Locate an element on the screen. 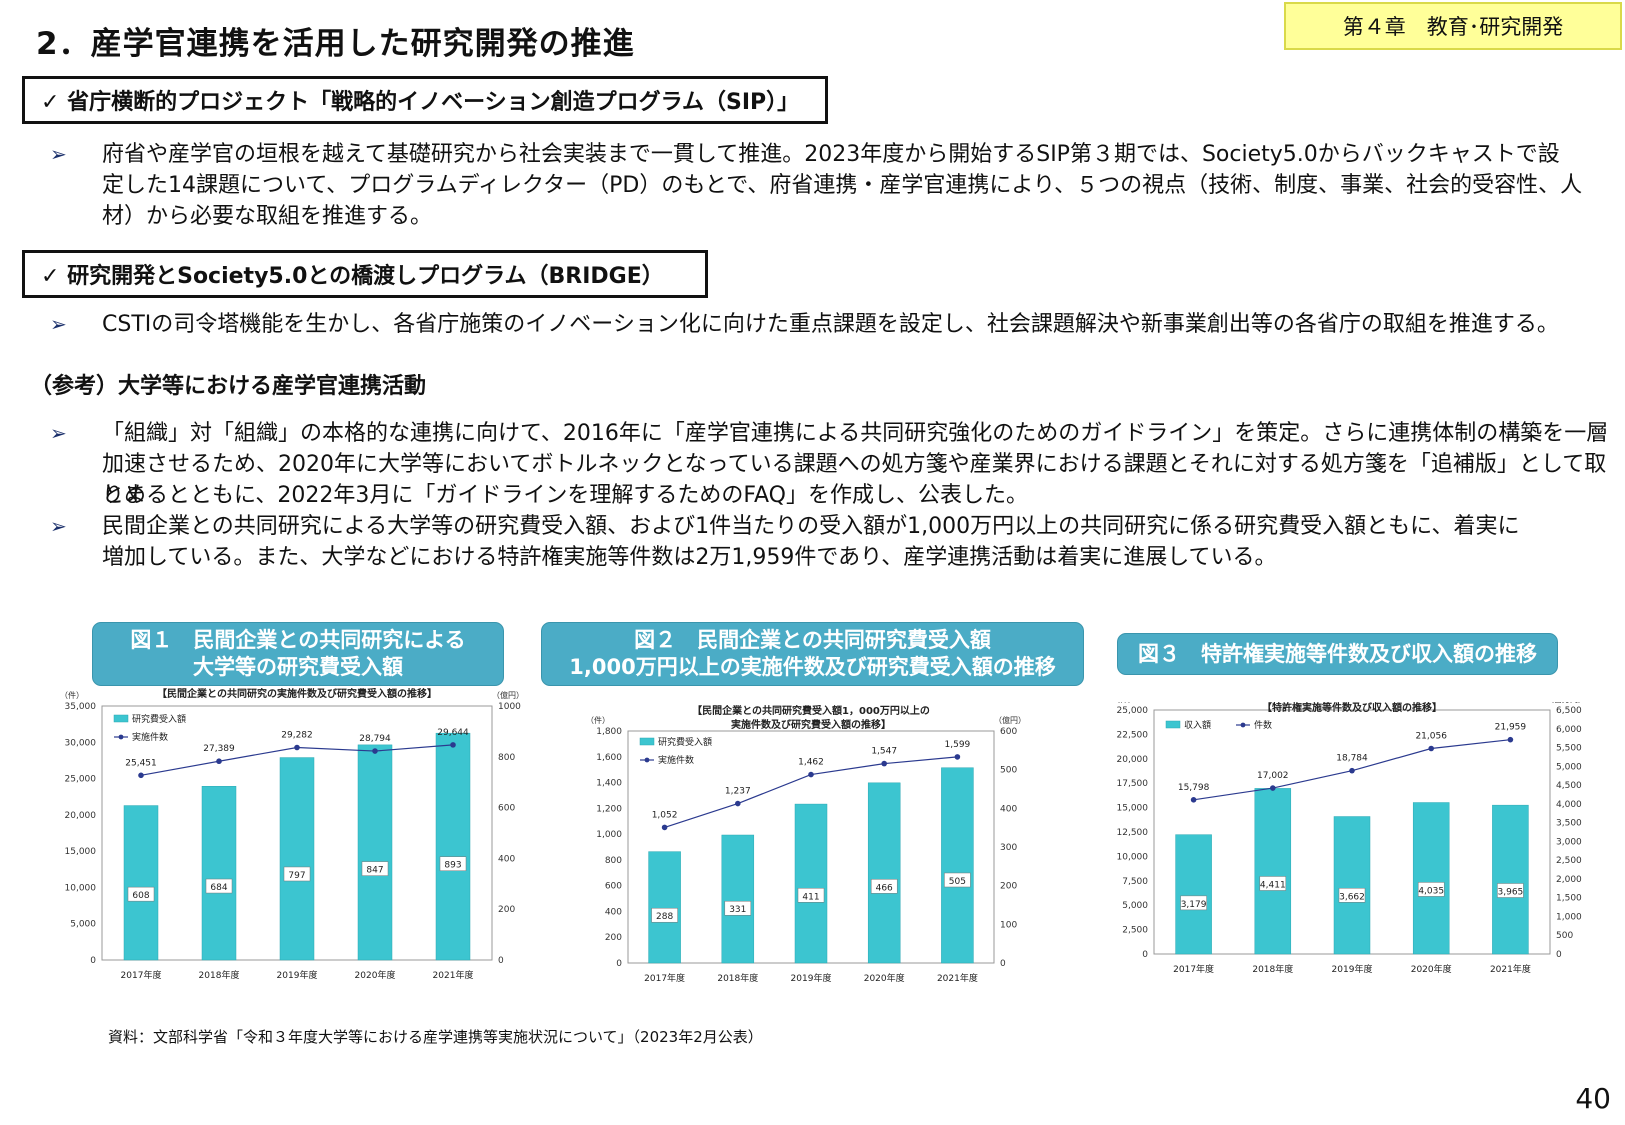 This screenshot has height=1125, width=1625. left-axis-tick-label: 22,500 is located at coordinates (1133, 735).